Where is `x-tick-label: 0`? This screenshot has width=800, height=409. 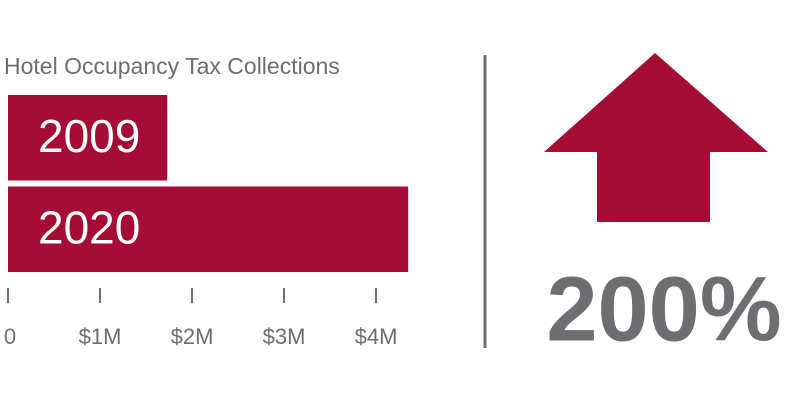
x-tick-label: 0 is located at coordinates (10, 336).